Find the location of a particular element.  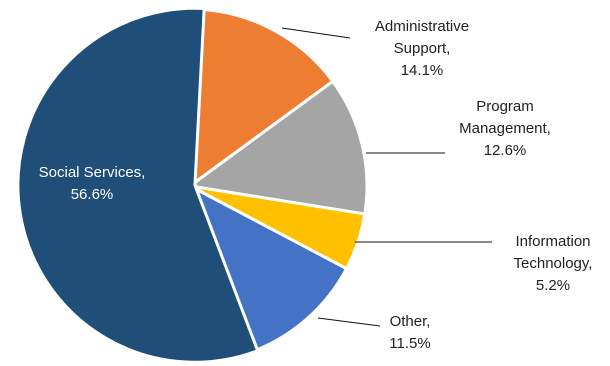

pie-slice-administrative-support is located at coordinates (261, 98).